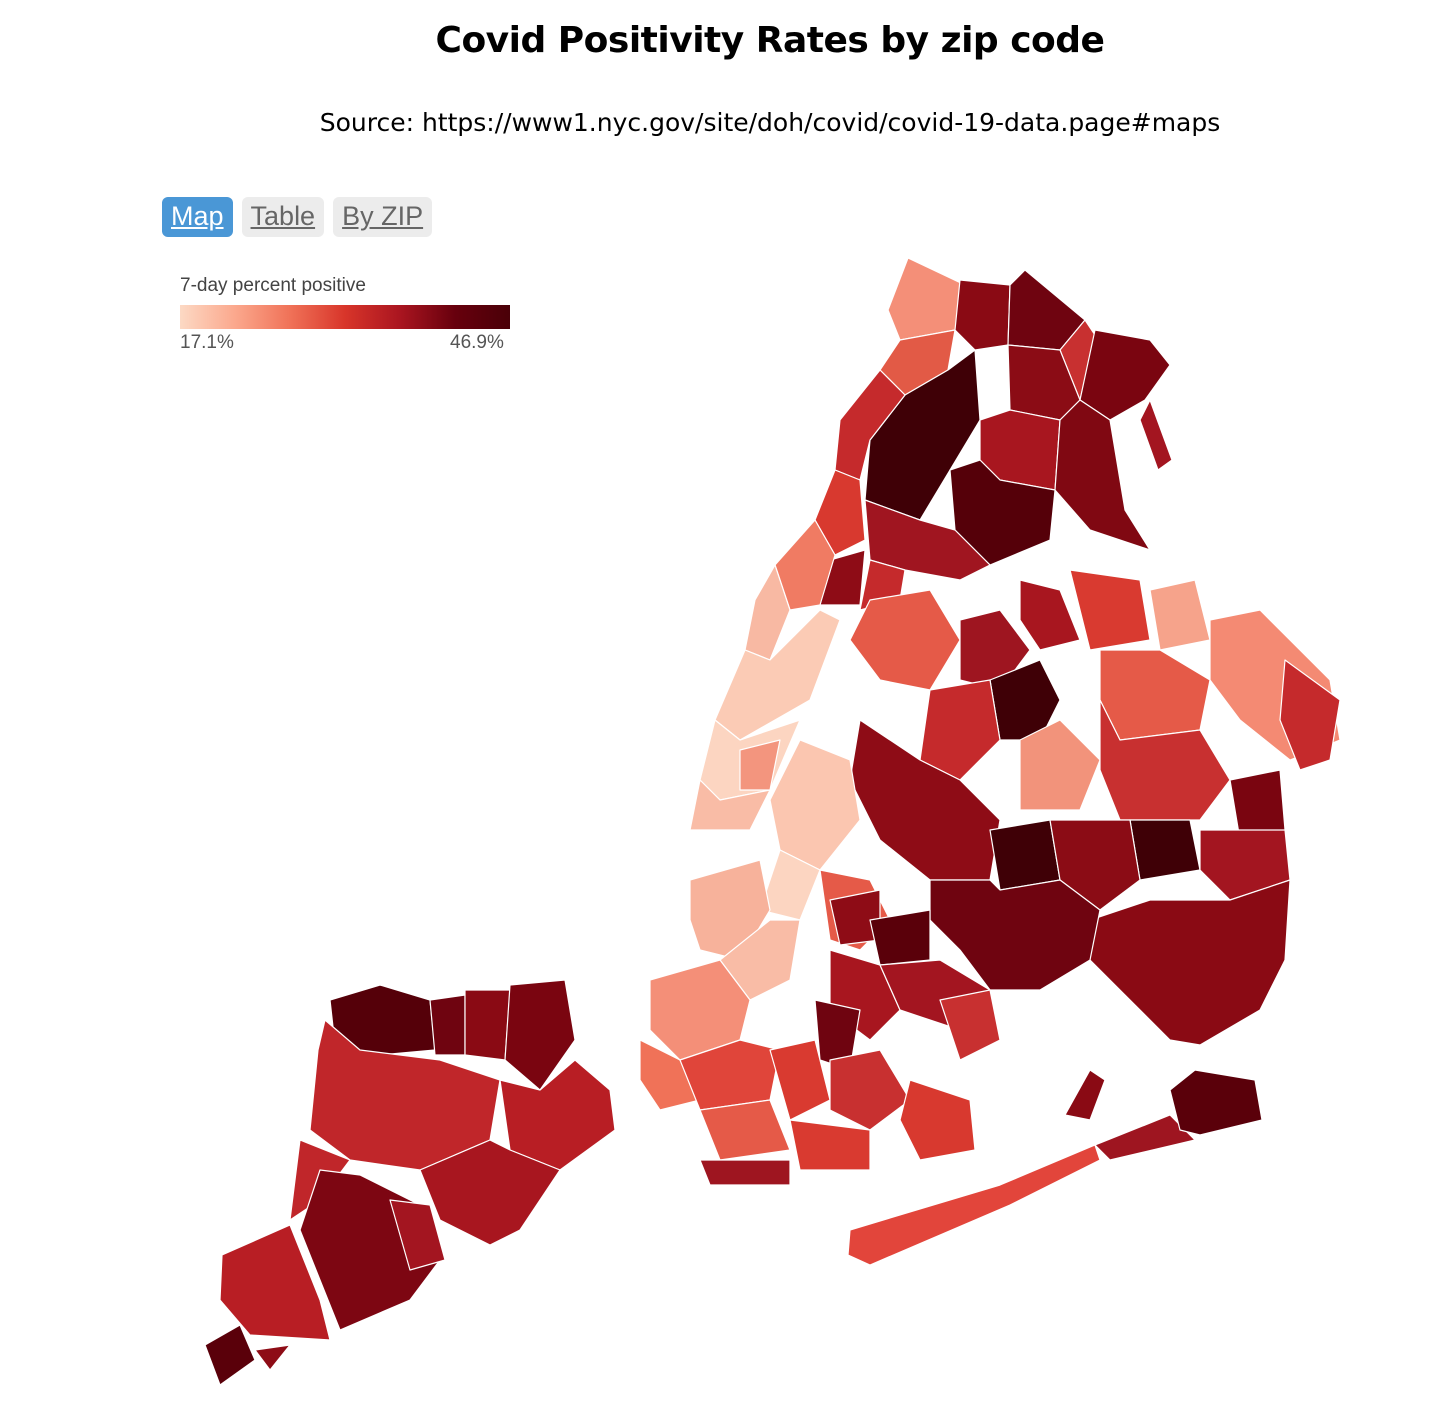 The image size is (1440, 1412). Describe the element at coordinates (383, 217) in the screenshot. I see `tab-by-zip: By ZIP` at that location.